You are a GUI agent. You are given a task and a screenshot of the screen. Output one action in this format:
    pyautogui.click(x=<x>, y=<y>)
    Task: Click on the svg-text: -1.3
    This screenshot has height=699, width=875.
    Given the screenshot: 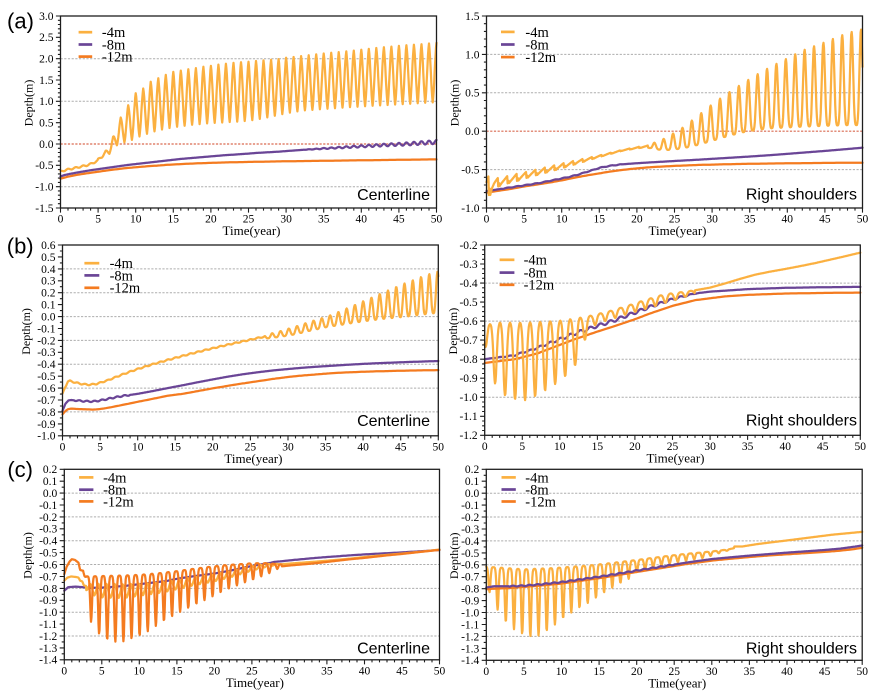 What is the action you would take?
    pyautogui.click(x=48, y=649)
    